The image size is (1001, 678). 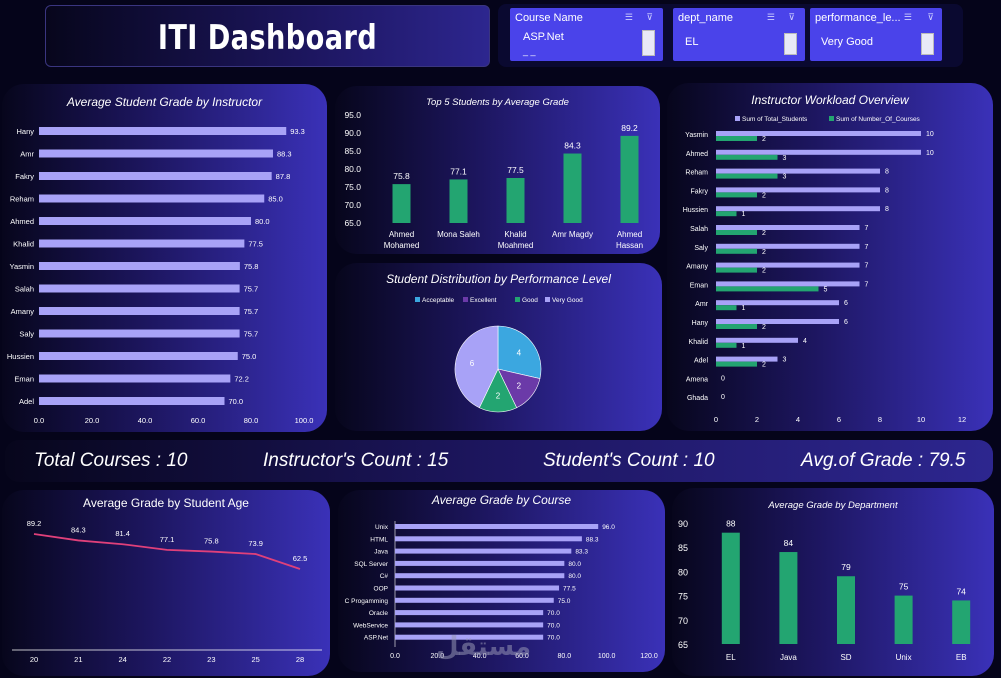 I want to click on category-label: Adel, so click(x=26, y=401).